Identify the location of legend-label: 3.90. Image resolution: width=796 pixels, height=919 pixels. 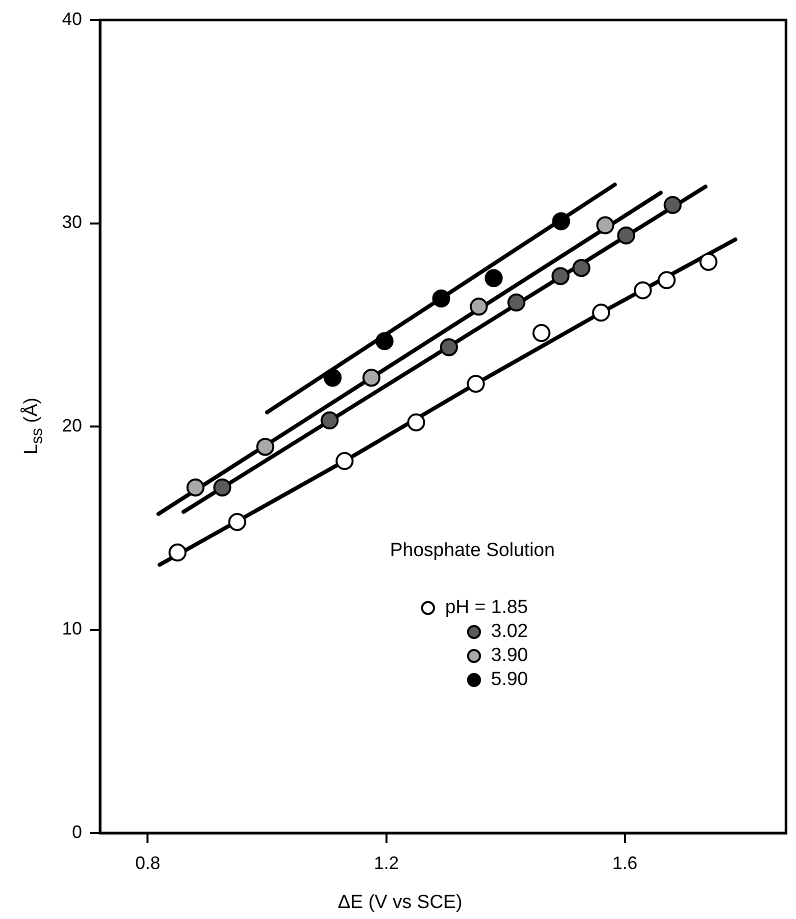
(509, 656).